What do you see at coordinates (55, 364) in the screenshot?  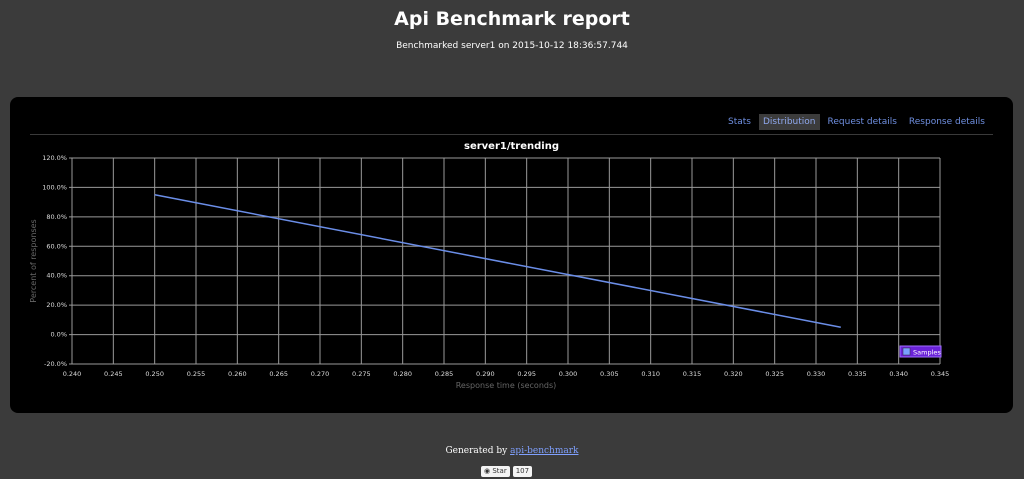 I see `svg-text: -20.0%` at bounding box center [55, 364].